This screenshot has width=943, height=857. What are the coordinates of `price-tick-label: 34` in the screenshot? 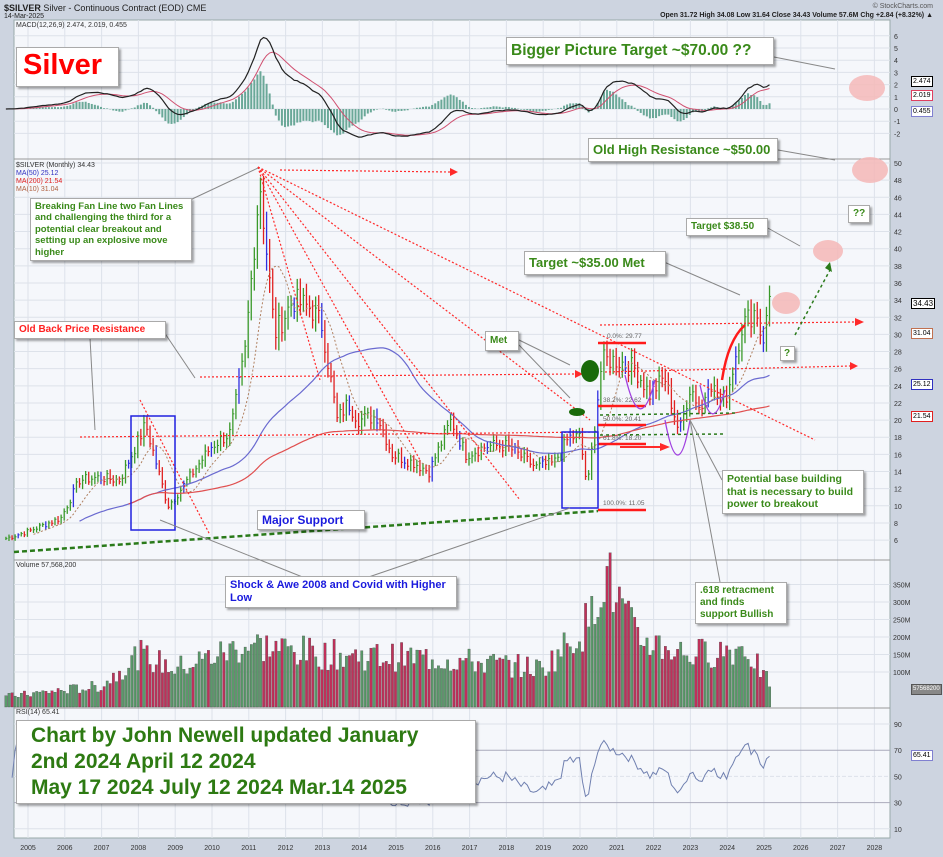 It's located at (898, 301).